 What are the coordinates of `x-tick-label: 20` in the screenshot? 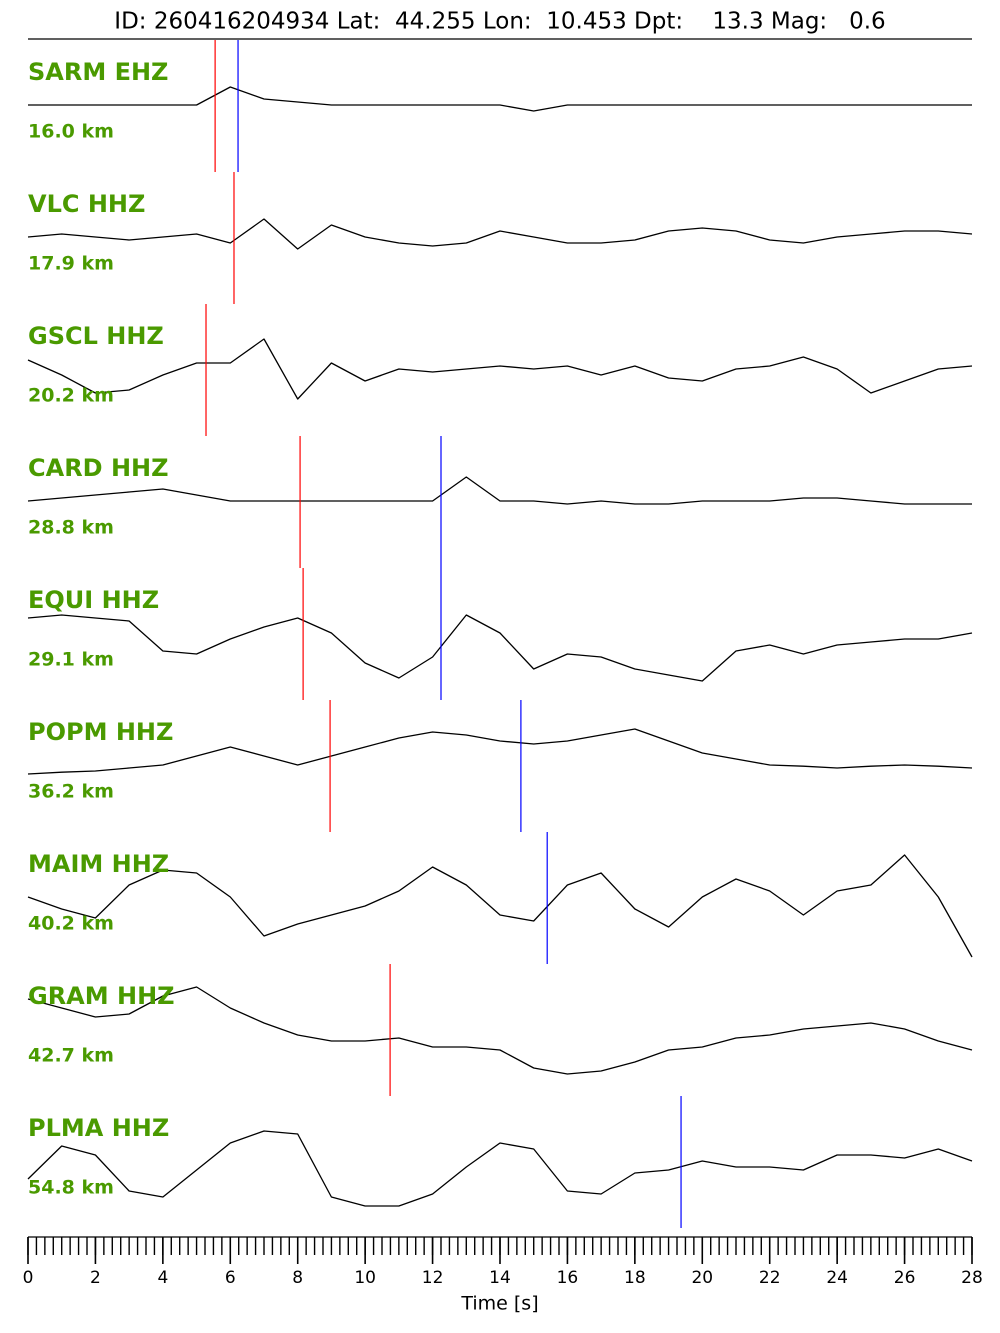 It's located at (702, 1278).